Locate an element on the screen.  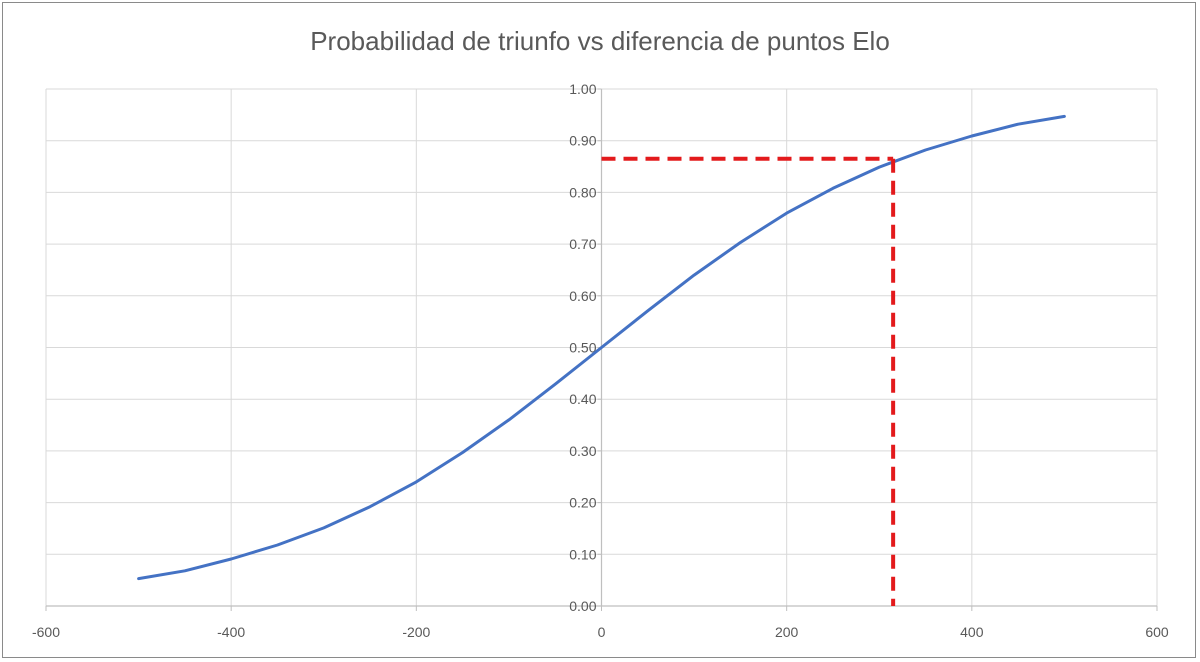
y-tick-label: 0.80 is located at coordinates (582, 192).